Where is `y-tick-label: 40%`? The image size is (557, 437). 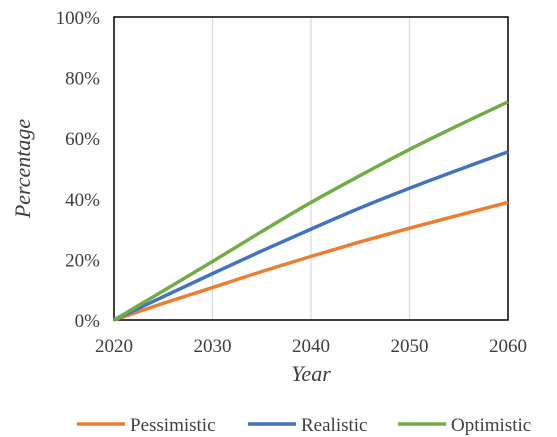 y-tick-label: 40% is located at coordinates (82, 200).